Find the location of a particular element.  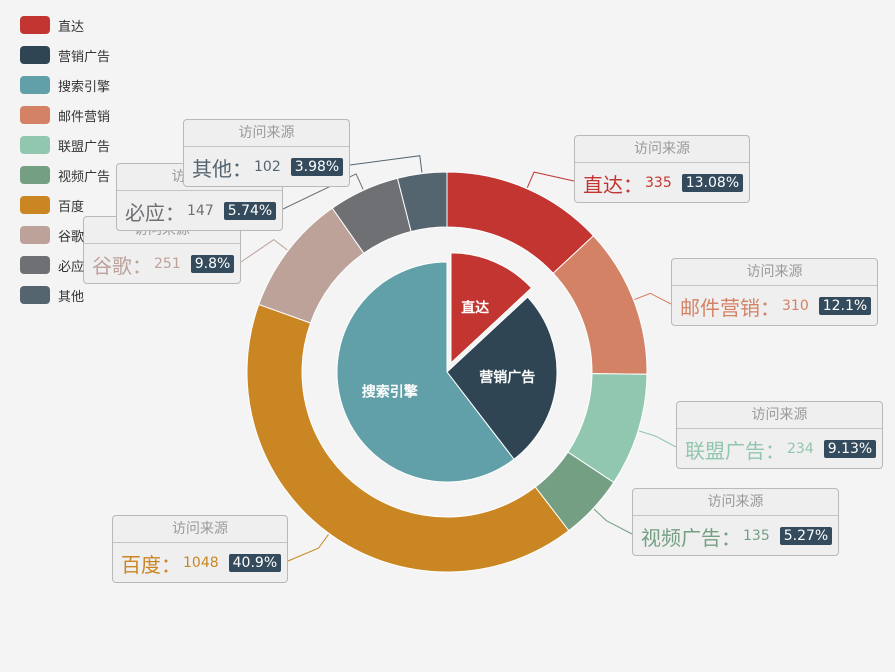

legend-item: 百度 is located at coordinates (65, 205).